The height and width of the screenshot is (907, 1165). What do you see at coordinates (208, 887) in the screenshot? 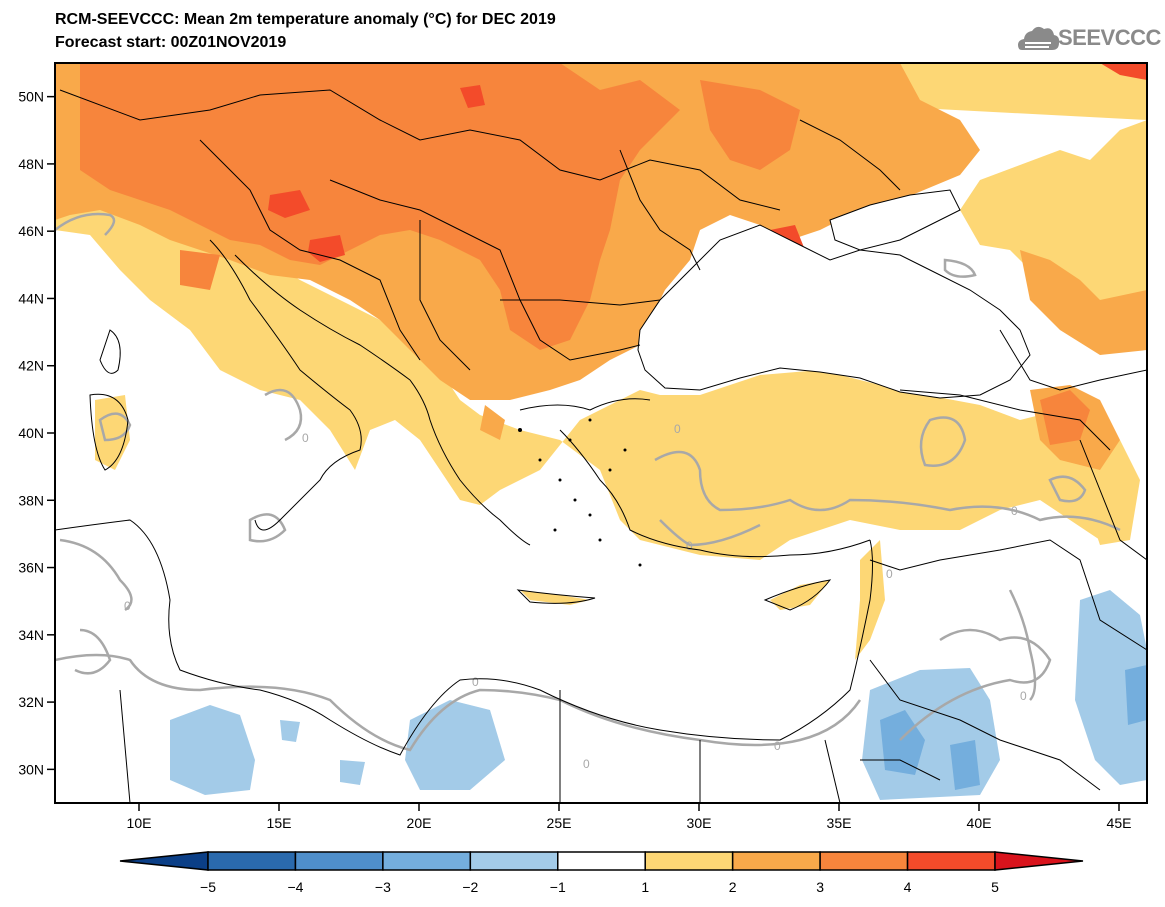
I see `colorbar-label: −5` at bounding box center [208, 887].